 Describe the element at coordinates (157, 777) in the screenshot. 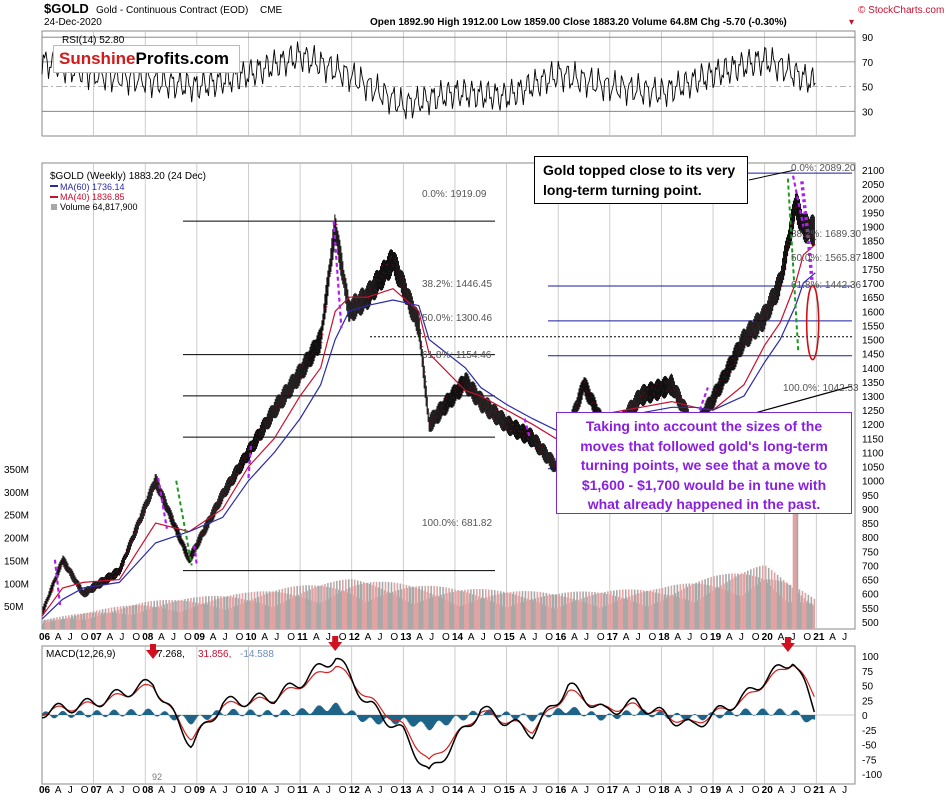

I see `macd-note: 92` at that location.